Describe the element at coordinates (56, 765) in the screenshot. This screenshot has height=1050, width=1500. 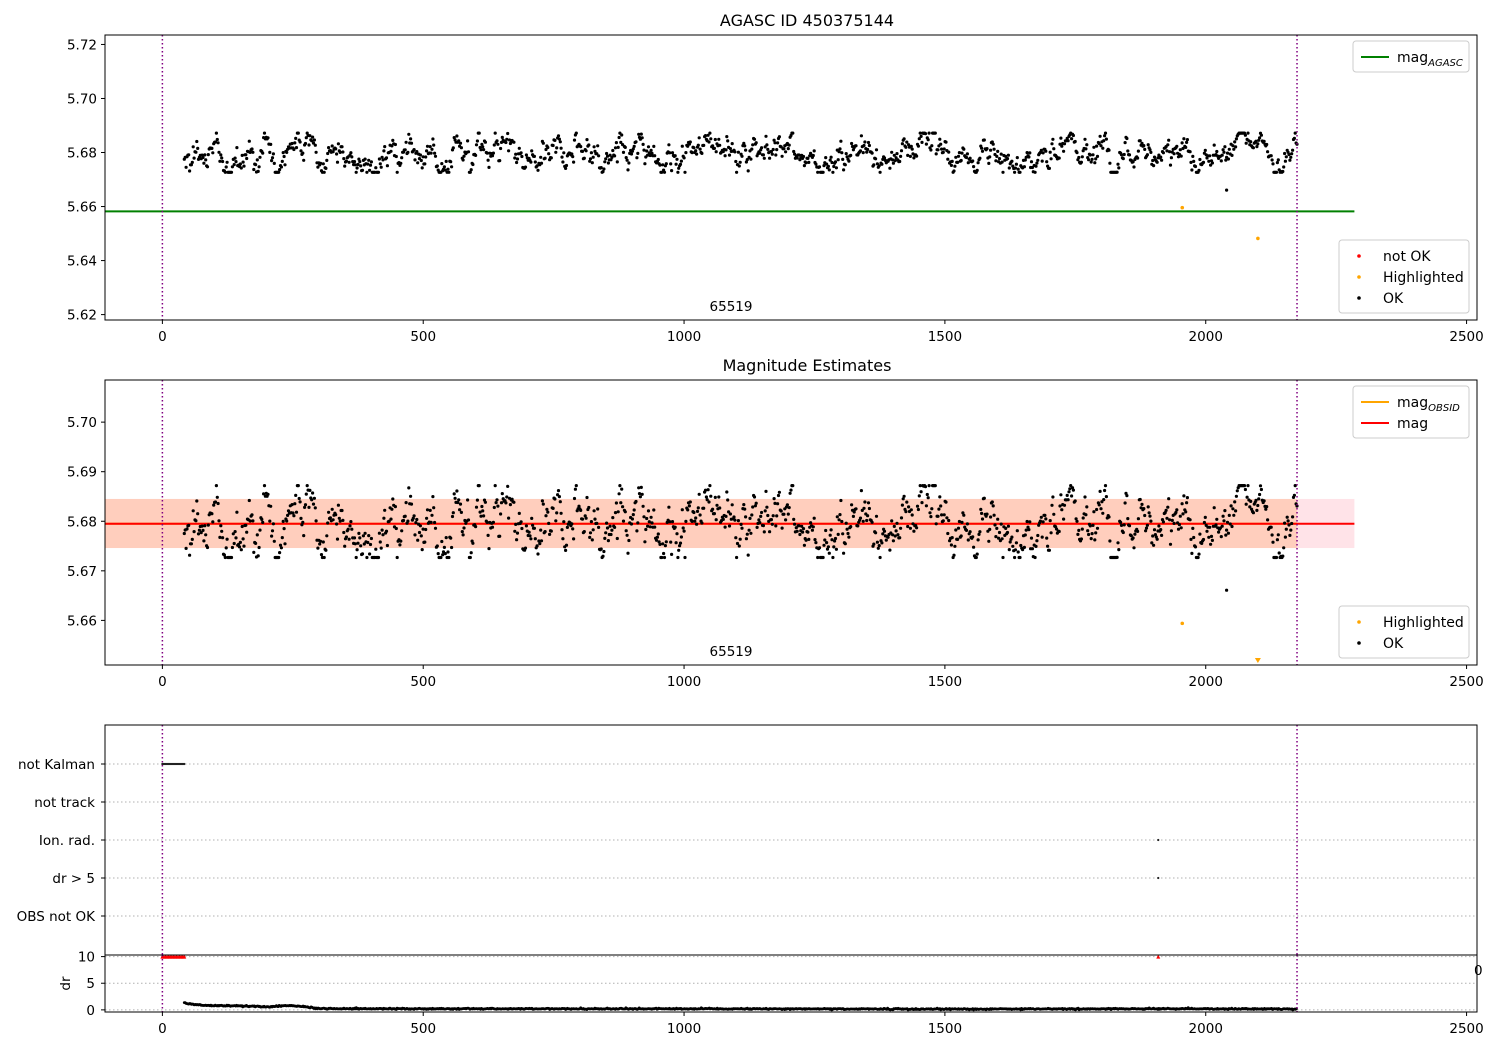
I see `flag-category-label: not Kalman` at that location.